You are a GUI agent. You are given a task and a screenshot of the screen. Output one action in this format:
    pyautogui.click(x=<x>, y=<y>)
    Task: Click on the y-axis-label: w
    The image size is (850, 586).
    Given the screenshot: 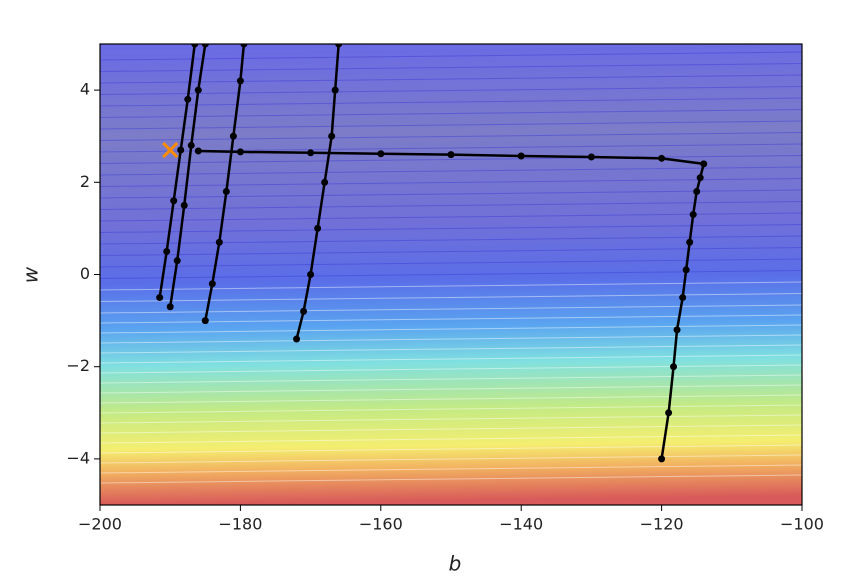 What is the action you would take?
    pyautogui.click(x=31, y=274)
    